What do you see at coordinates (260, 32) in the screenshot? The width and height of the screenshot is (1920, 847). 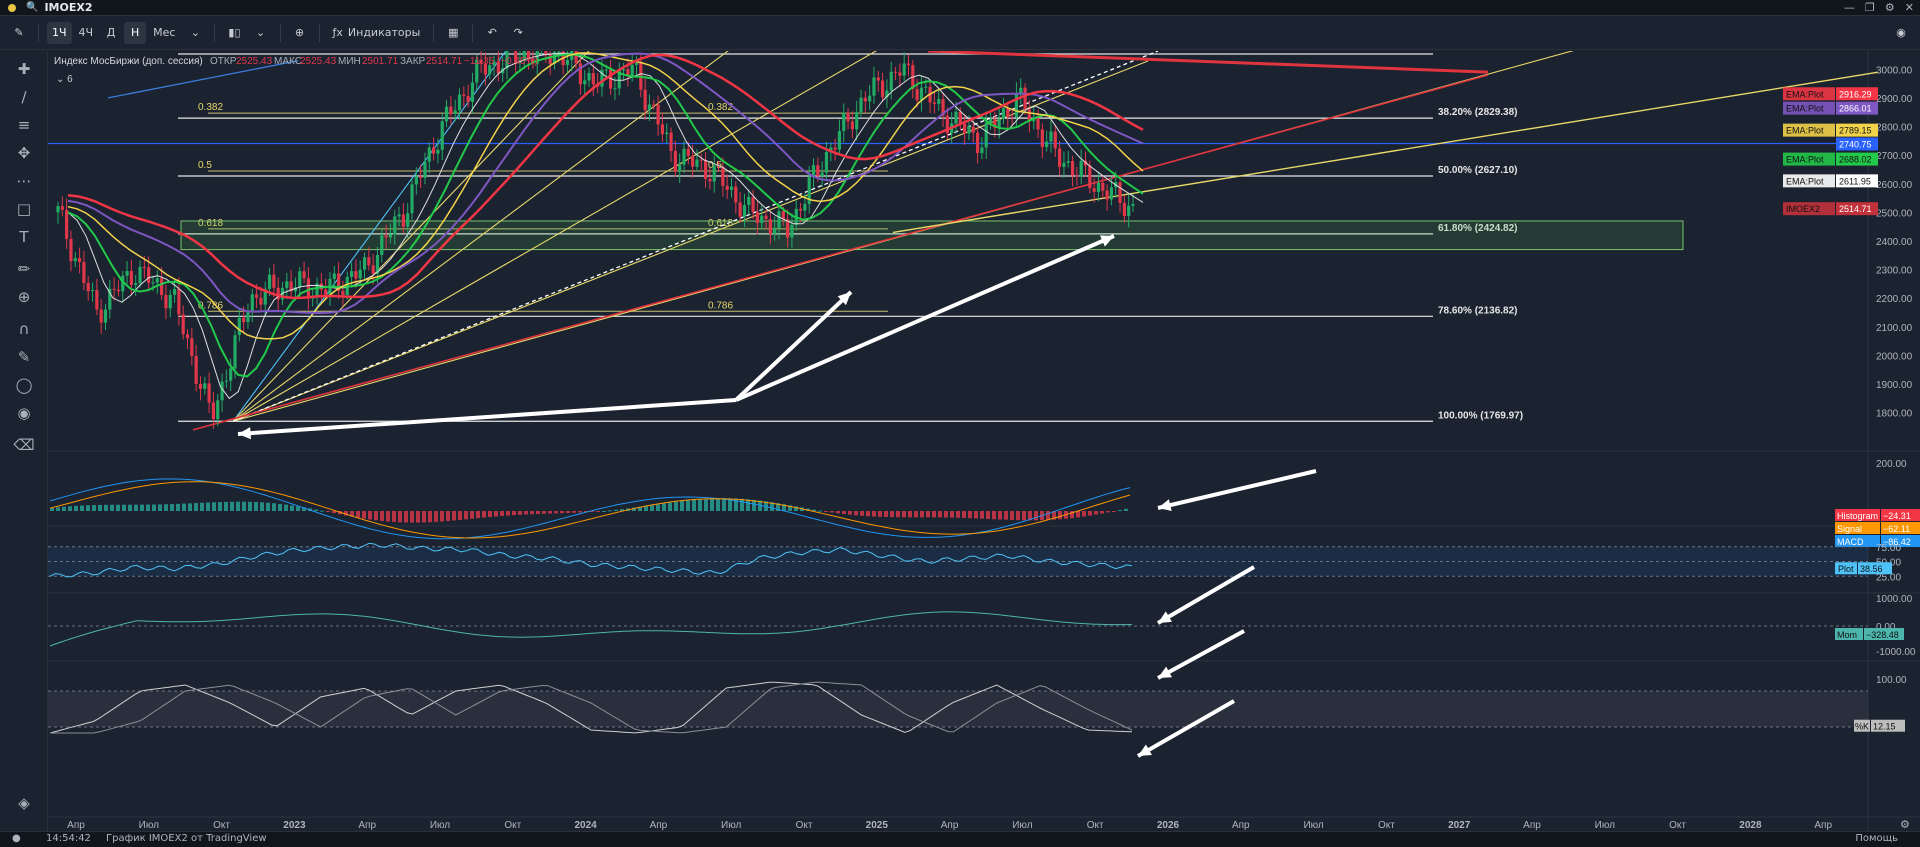 I see `chart-type-dropdown-chevron-icon: ⌄` at bounding box center [260, 32].